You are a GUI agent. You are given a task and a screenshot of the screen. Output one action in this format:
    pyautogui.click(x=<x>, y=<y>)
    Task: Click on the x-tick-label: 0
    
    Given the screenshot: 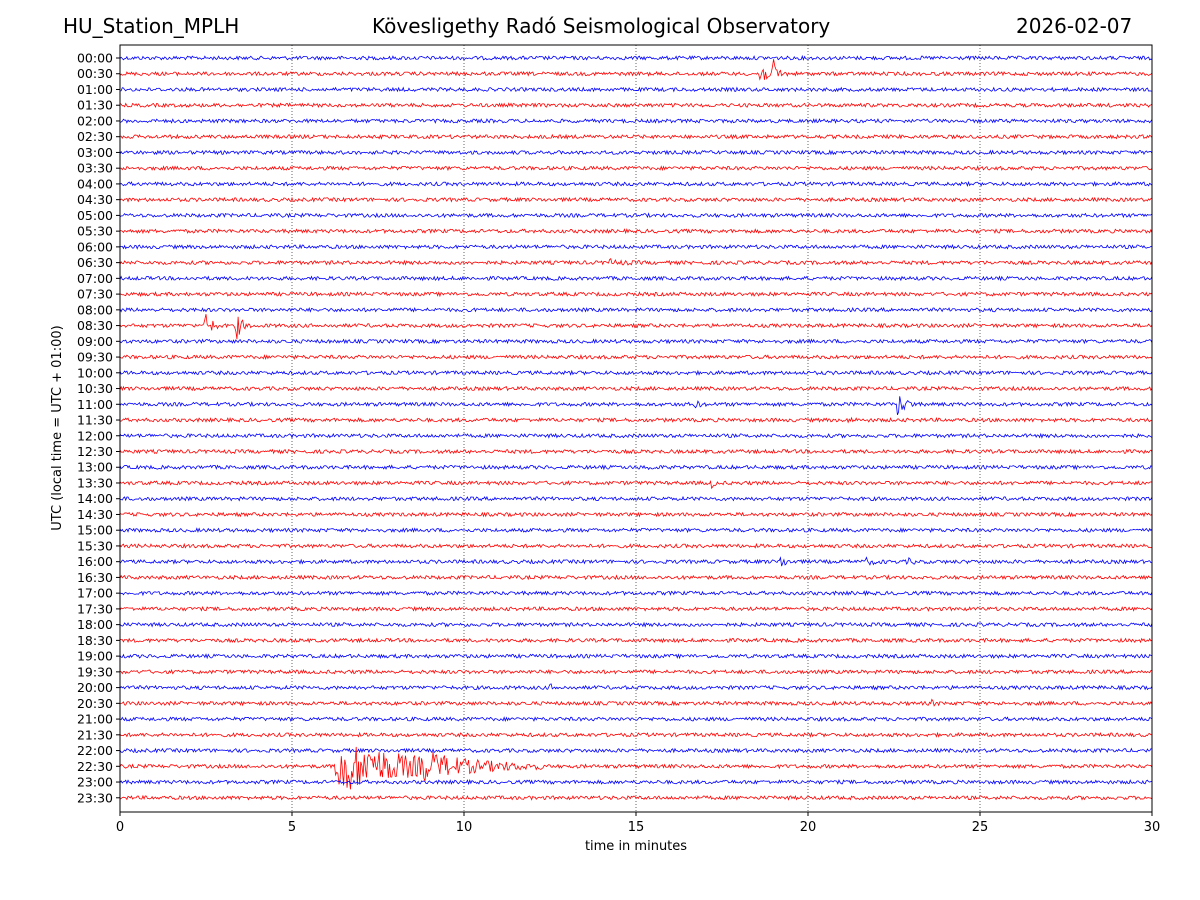 What is the action you would take?
    pyautogui.click(x=120, y=827)
    